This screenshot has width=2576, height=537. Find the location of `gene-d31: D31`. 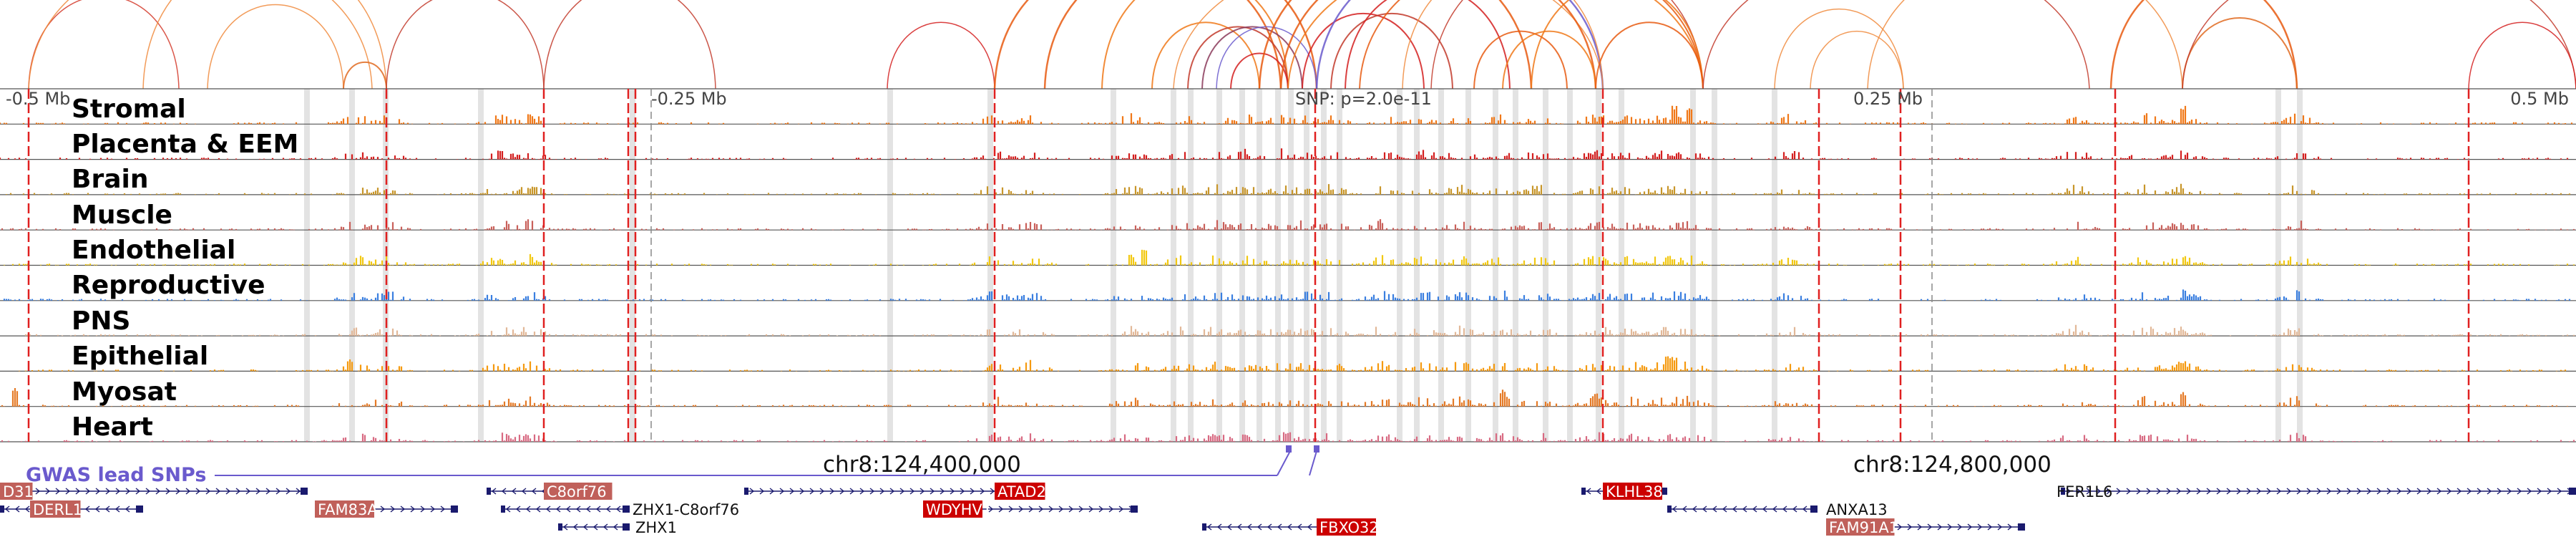

gene-d31: D31 is located at coordinates (154, 491).